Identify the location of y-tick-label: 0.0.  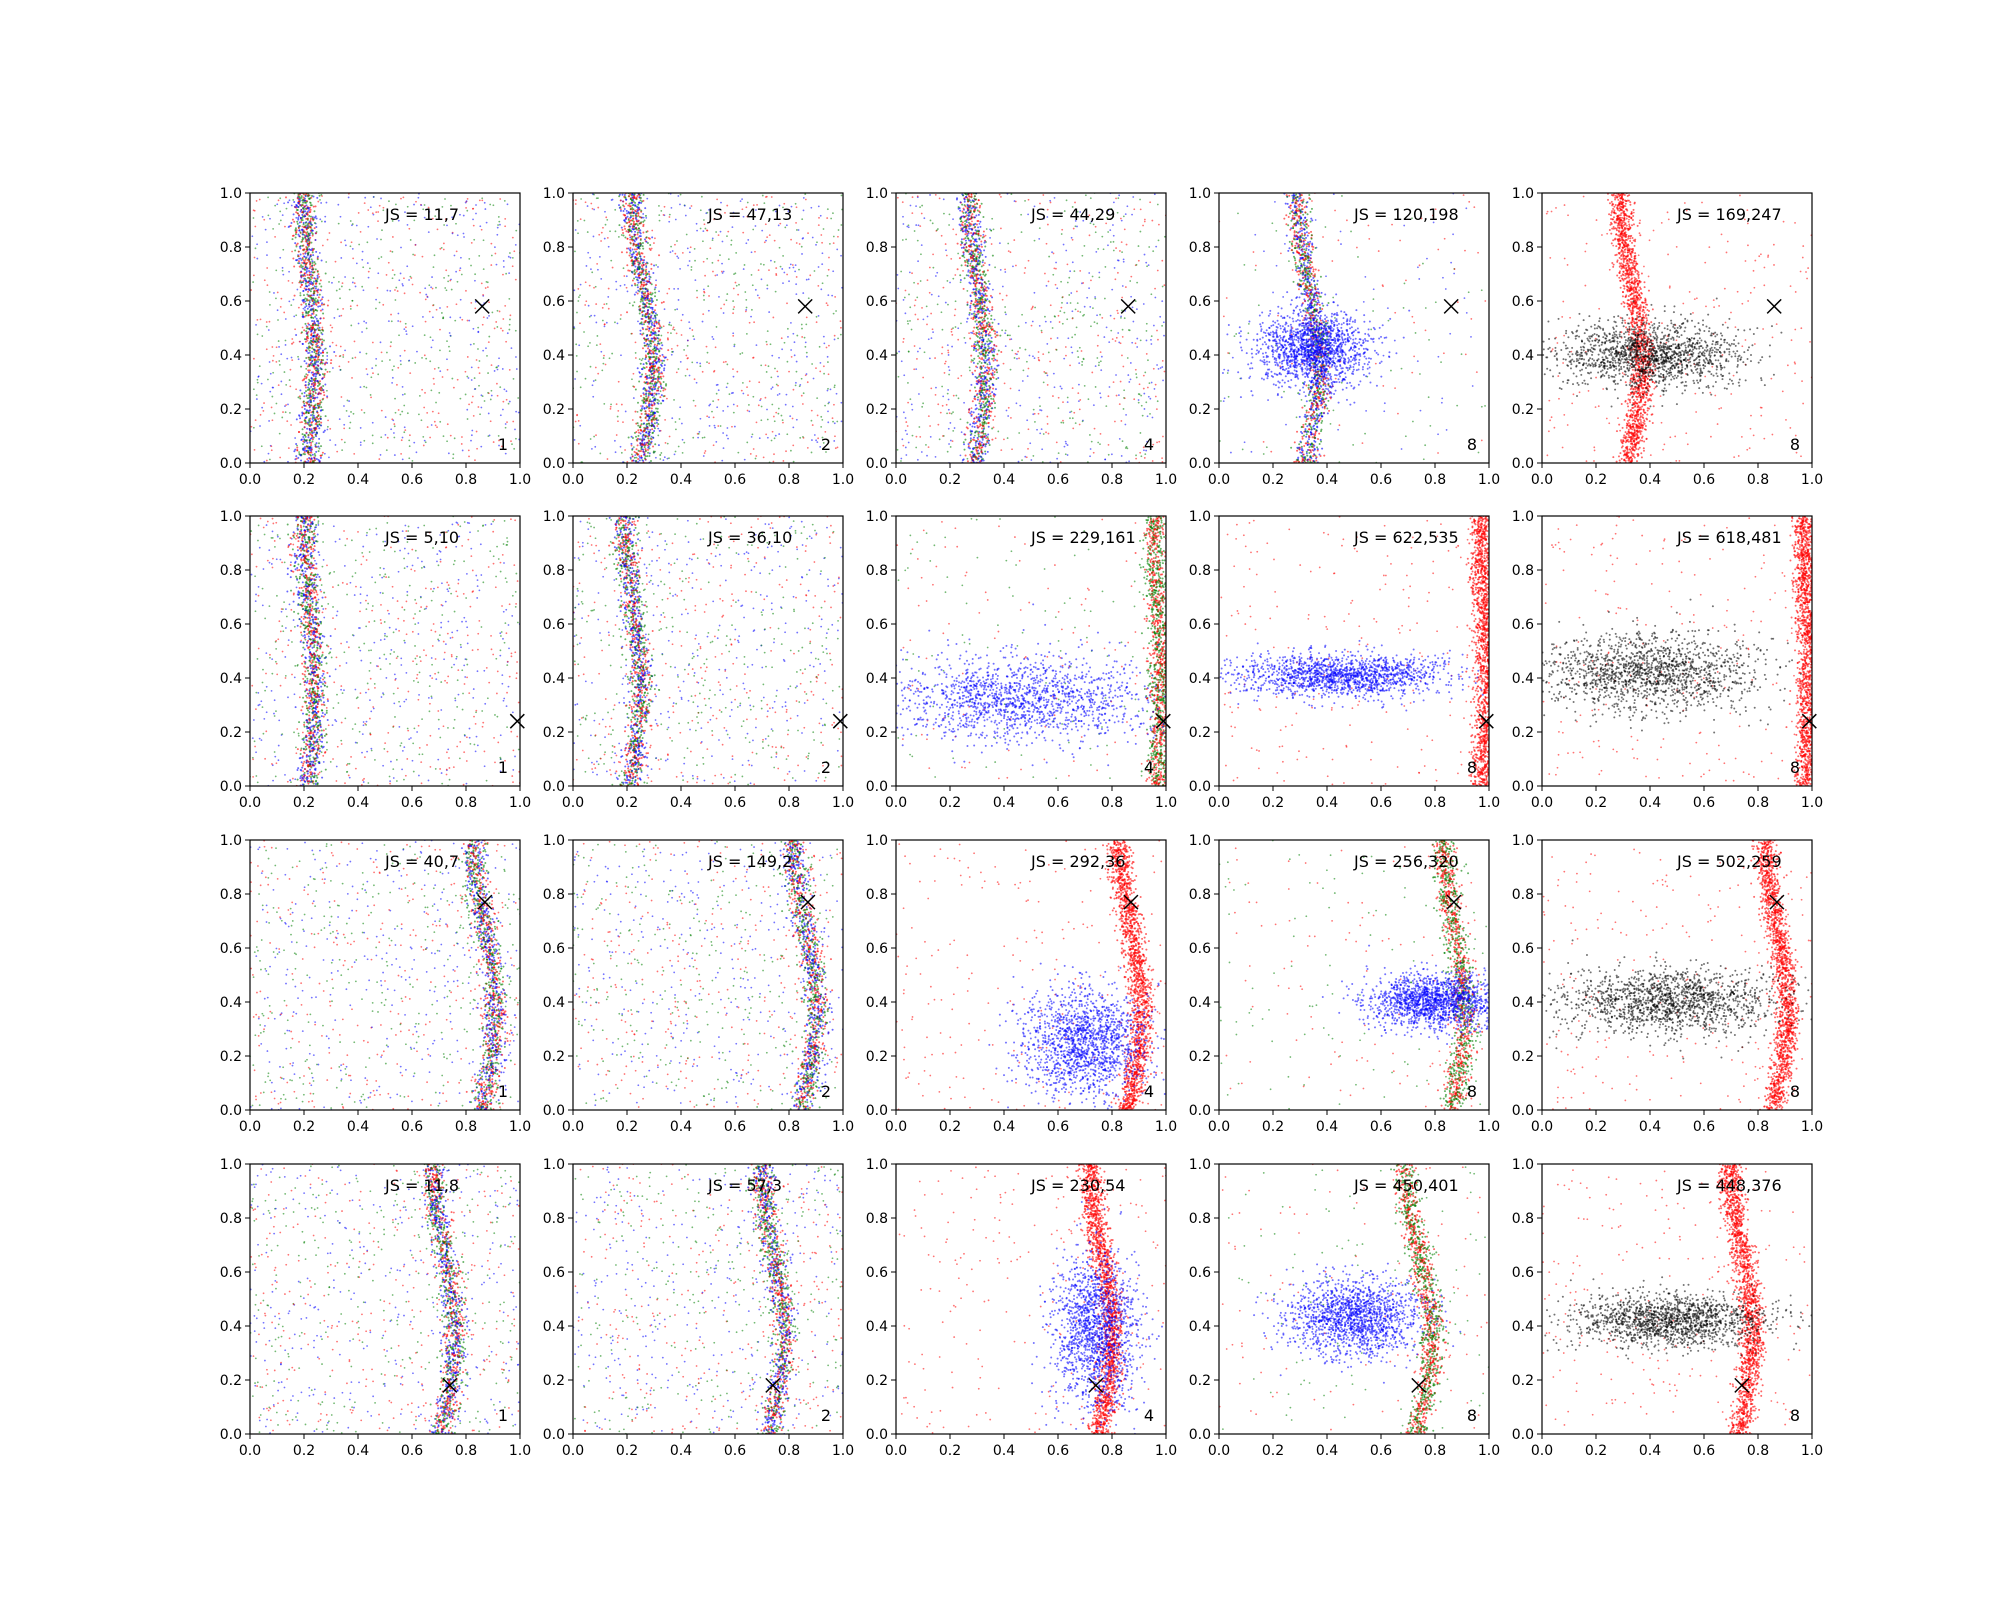
(231, 464).